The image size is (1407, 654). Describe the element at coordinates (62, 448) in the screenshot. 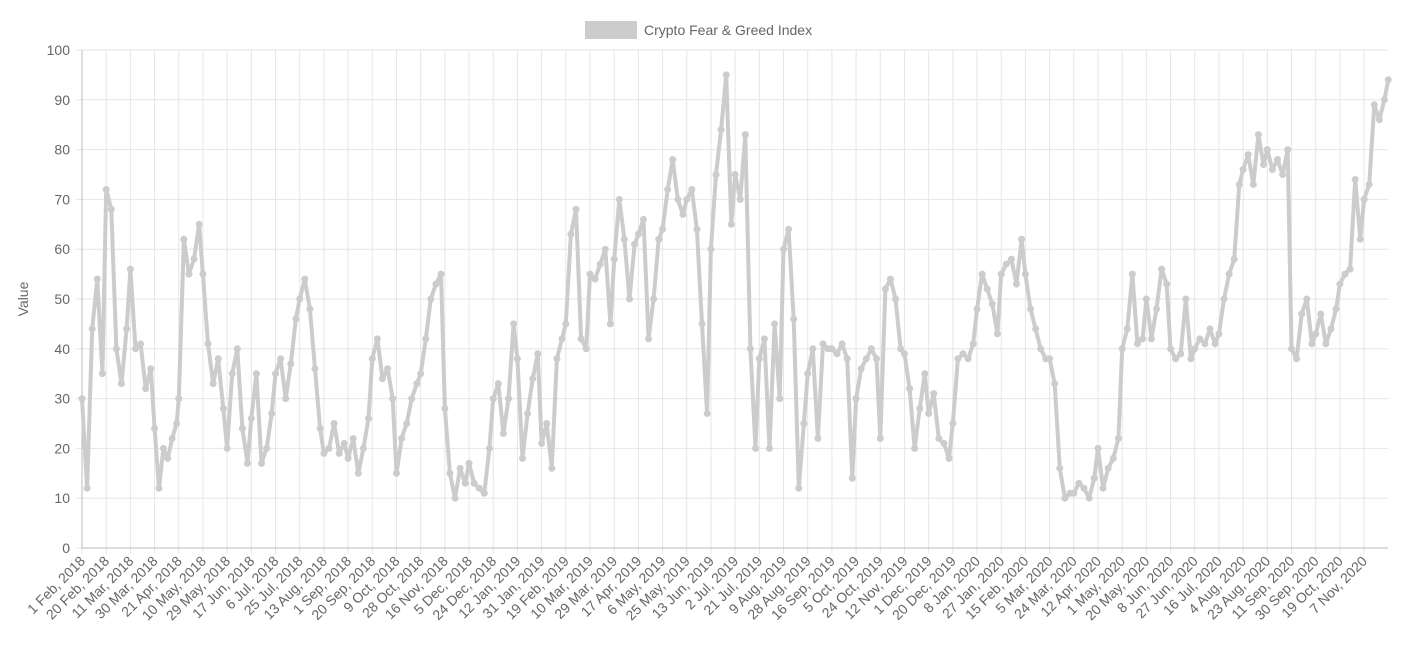

I see `y-tick-label: 20` at that location.